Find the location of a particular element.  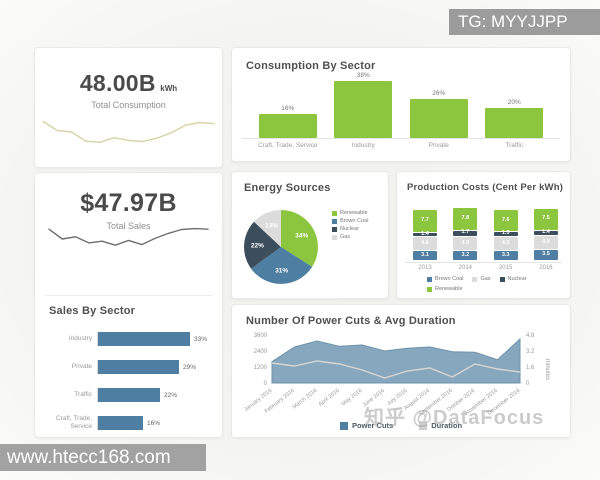

legend-label: Brown Coal is located at coordinates (354, 221).